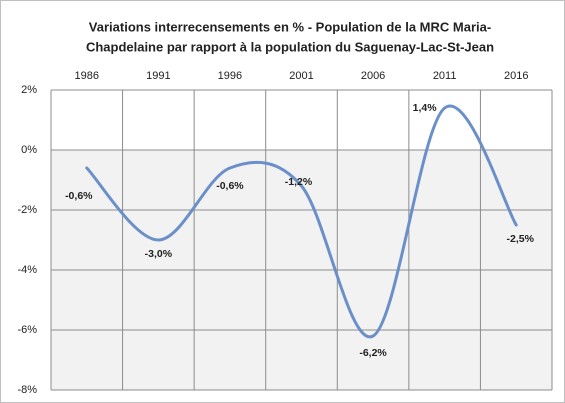 The image size is (565, 403). What do you see at coordinates (159, 254) in the screenshot?
I see `data-label: -3,0%` at bounding box center [159, 254].